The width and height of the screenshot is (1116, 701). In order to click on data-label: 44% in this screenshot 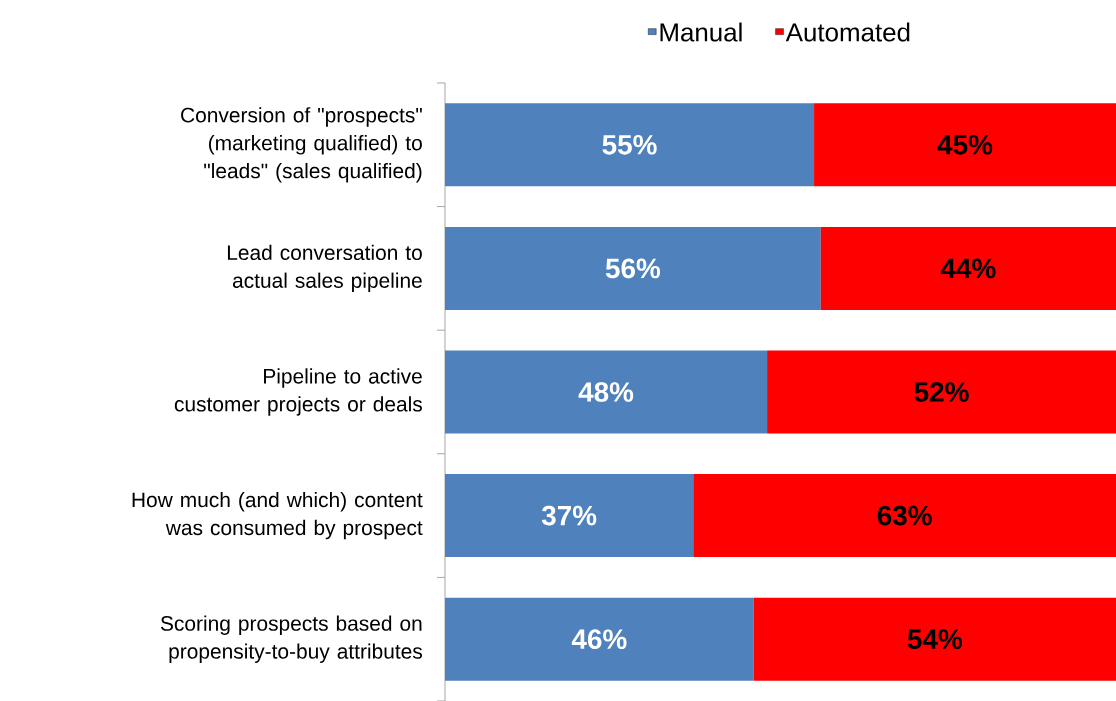, I will do `click(968, 268)`.